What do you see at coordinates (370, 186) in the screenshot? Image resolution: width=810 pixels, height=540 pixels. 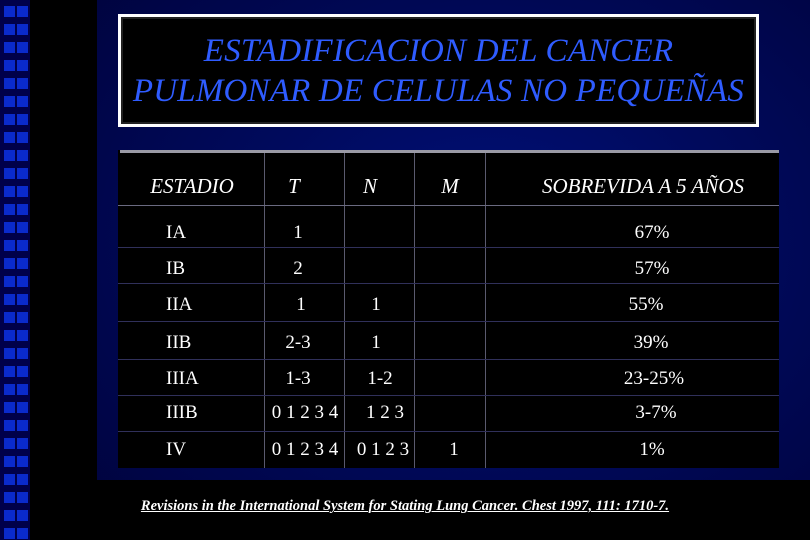 I see `header-n: N` at bounding box center [370, 186].